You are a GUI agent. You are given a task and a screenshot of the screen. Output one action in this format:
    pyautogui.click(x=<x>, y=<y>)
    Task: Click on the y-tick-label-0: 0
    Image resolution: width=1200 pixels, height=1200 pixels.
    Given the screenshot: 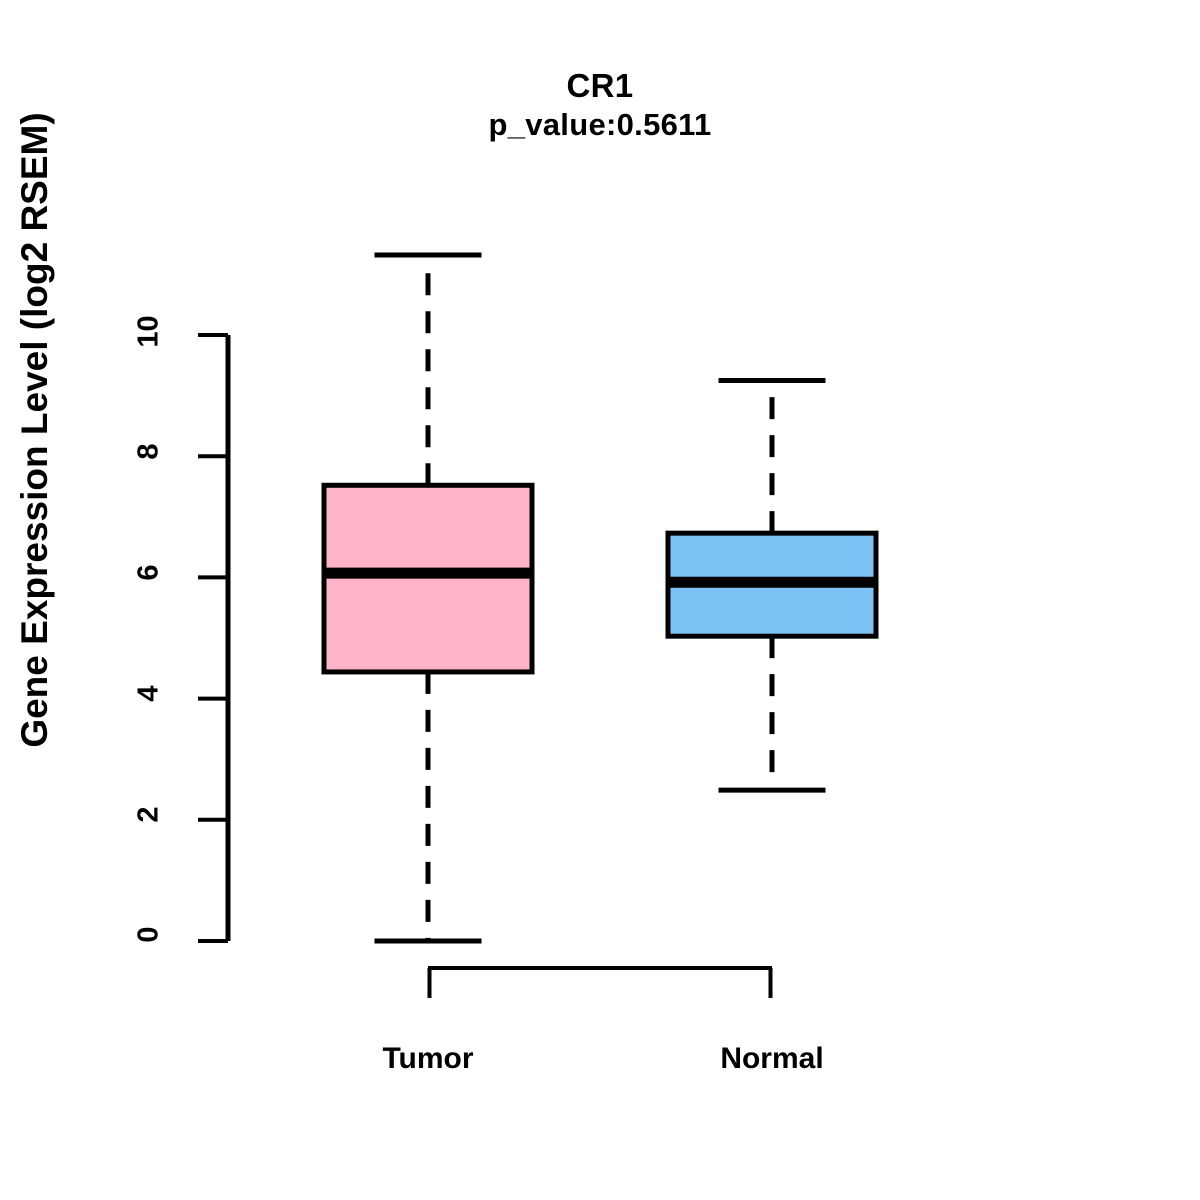 What is the action you would take?
    pyautogui.click(x=148, y=934)
    